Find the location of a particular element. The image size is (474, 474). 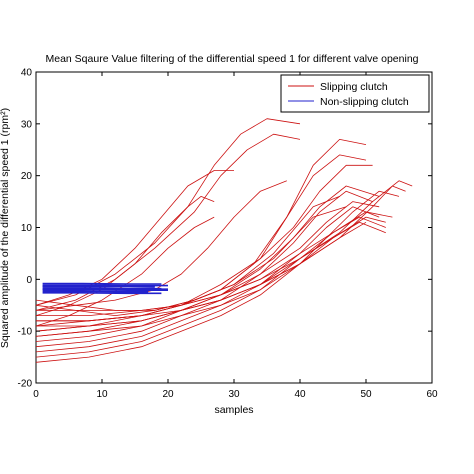

x-tick-label: 10 is located at coordinates (102, 394).